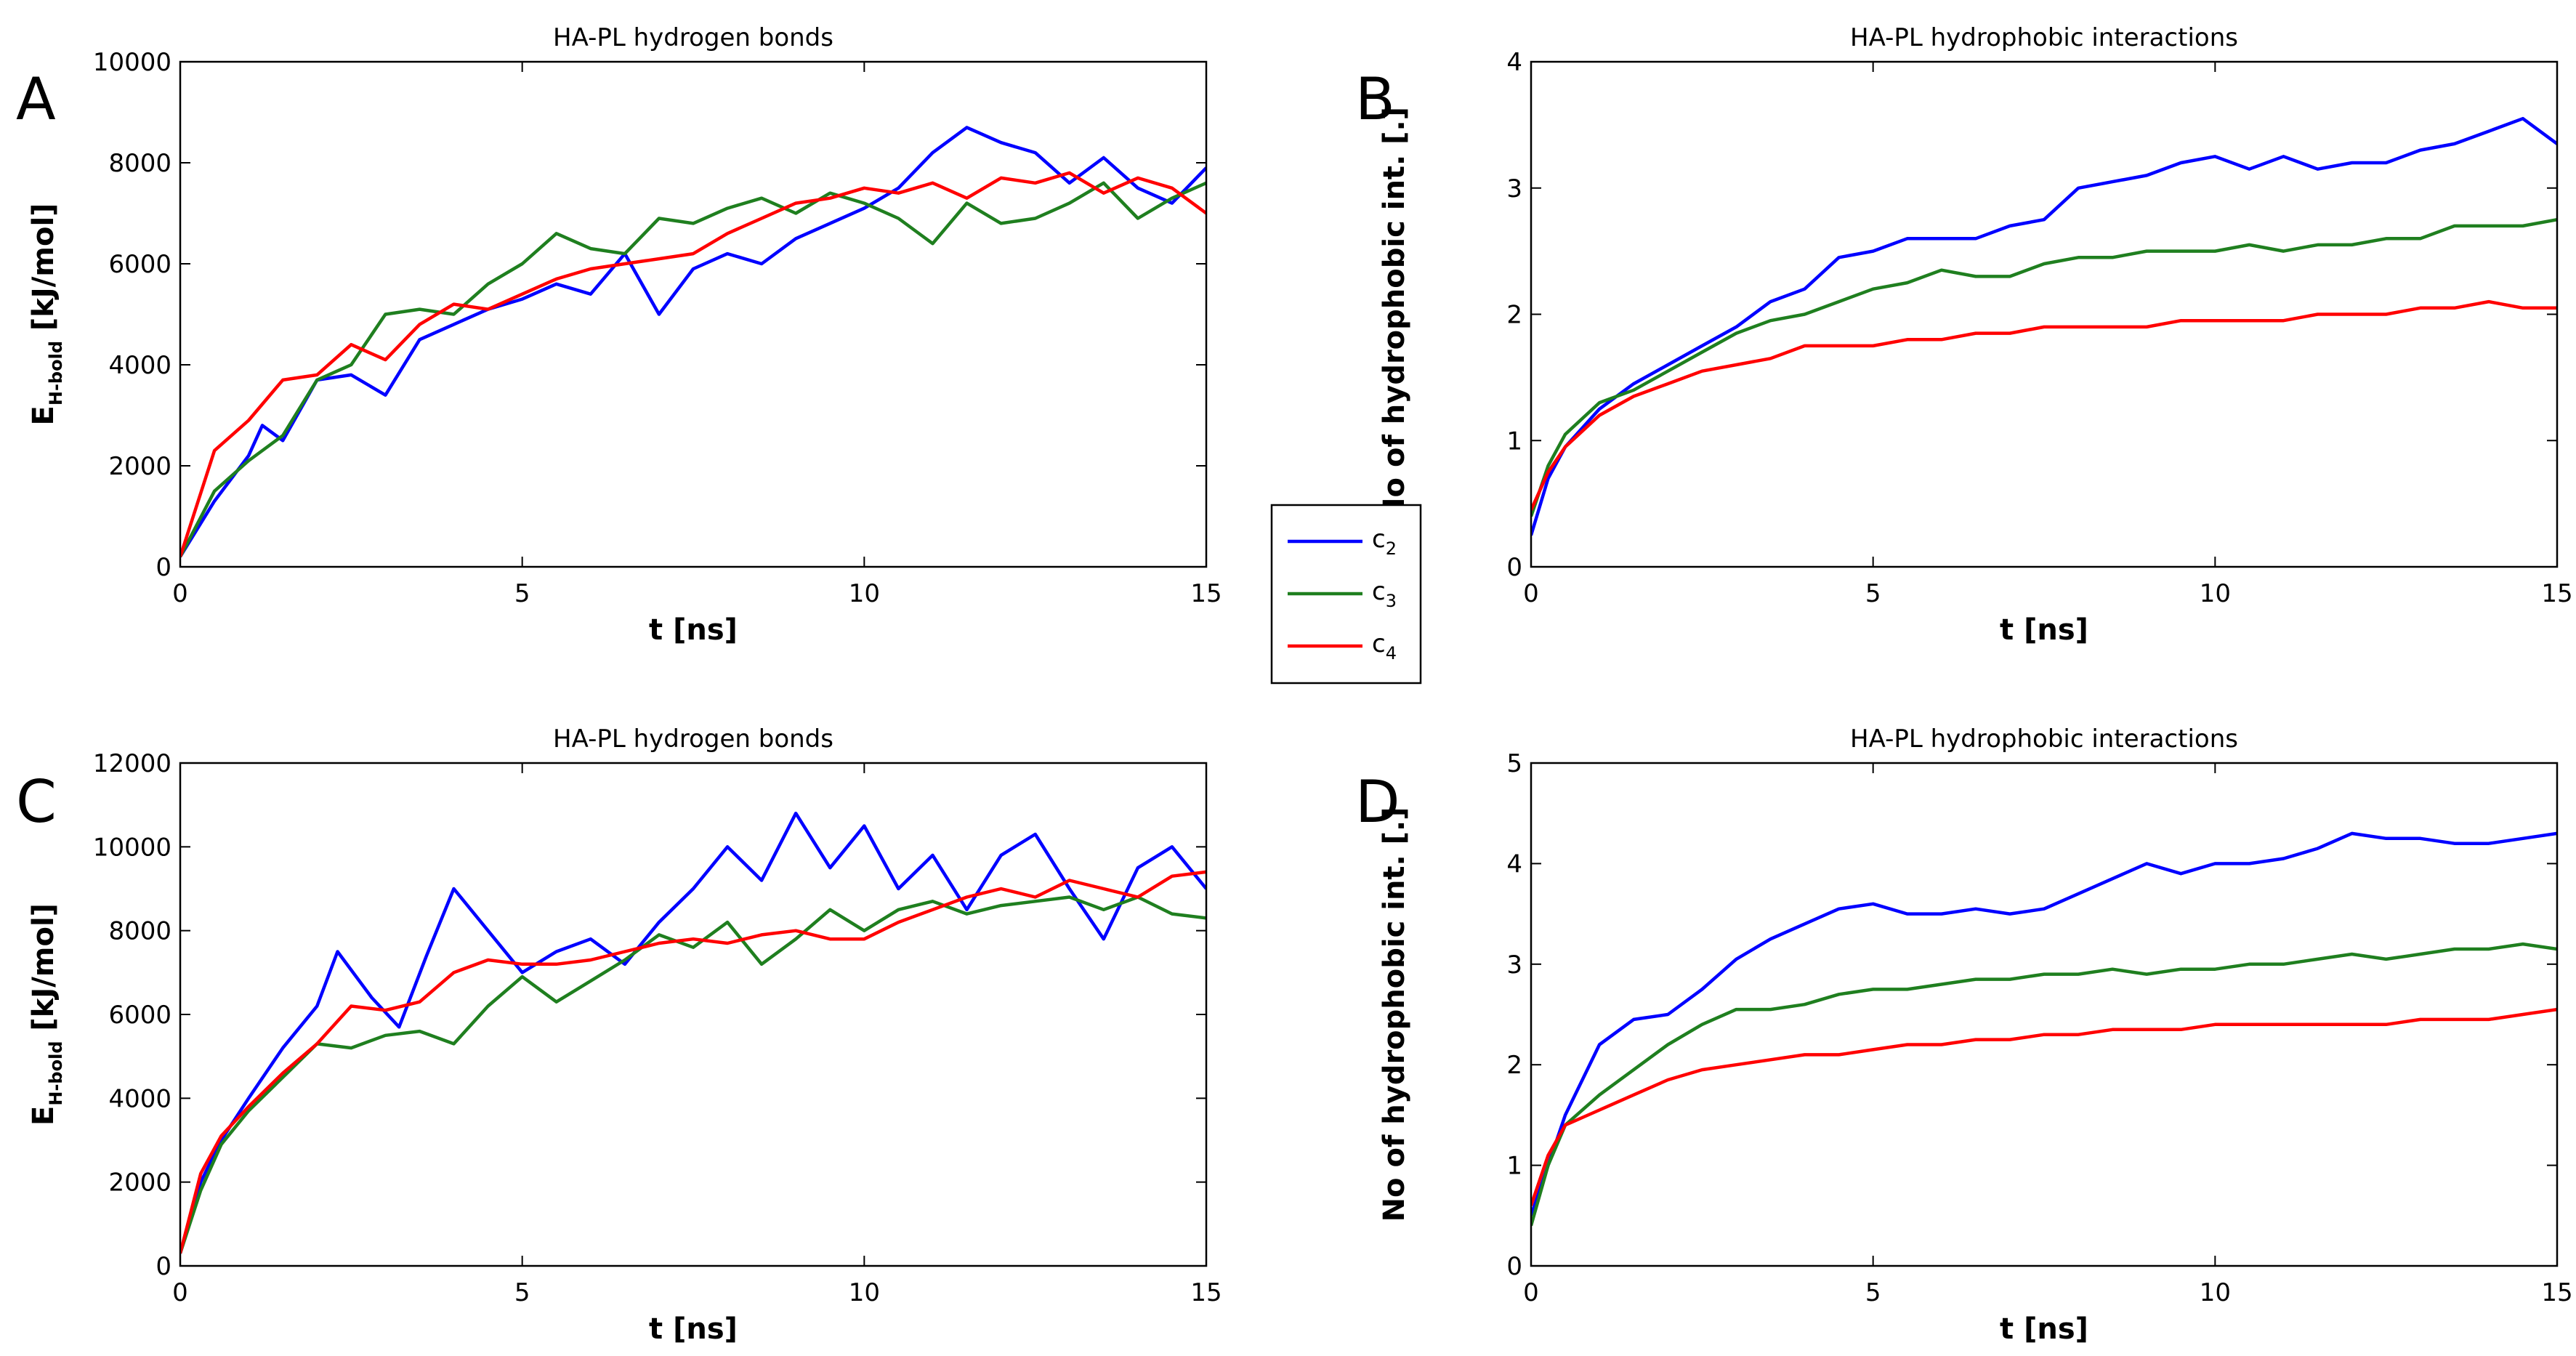  What do you see at coordinates (37, 802) in the screenshot?
I see `panel-letter: C` at bounding box center [37, 802].